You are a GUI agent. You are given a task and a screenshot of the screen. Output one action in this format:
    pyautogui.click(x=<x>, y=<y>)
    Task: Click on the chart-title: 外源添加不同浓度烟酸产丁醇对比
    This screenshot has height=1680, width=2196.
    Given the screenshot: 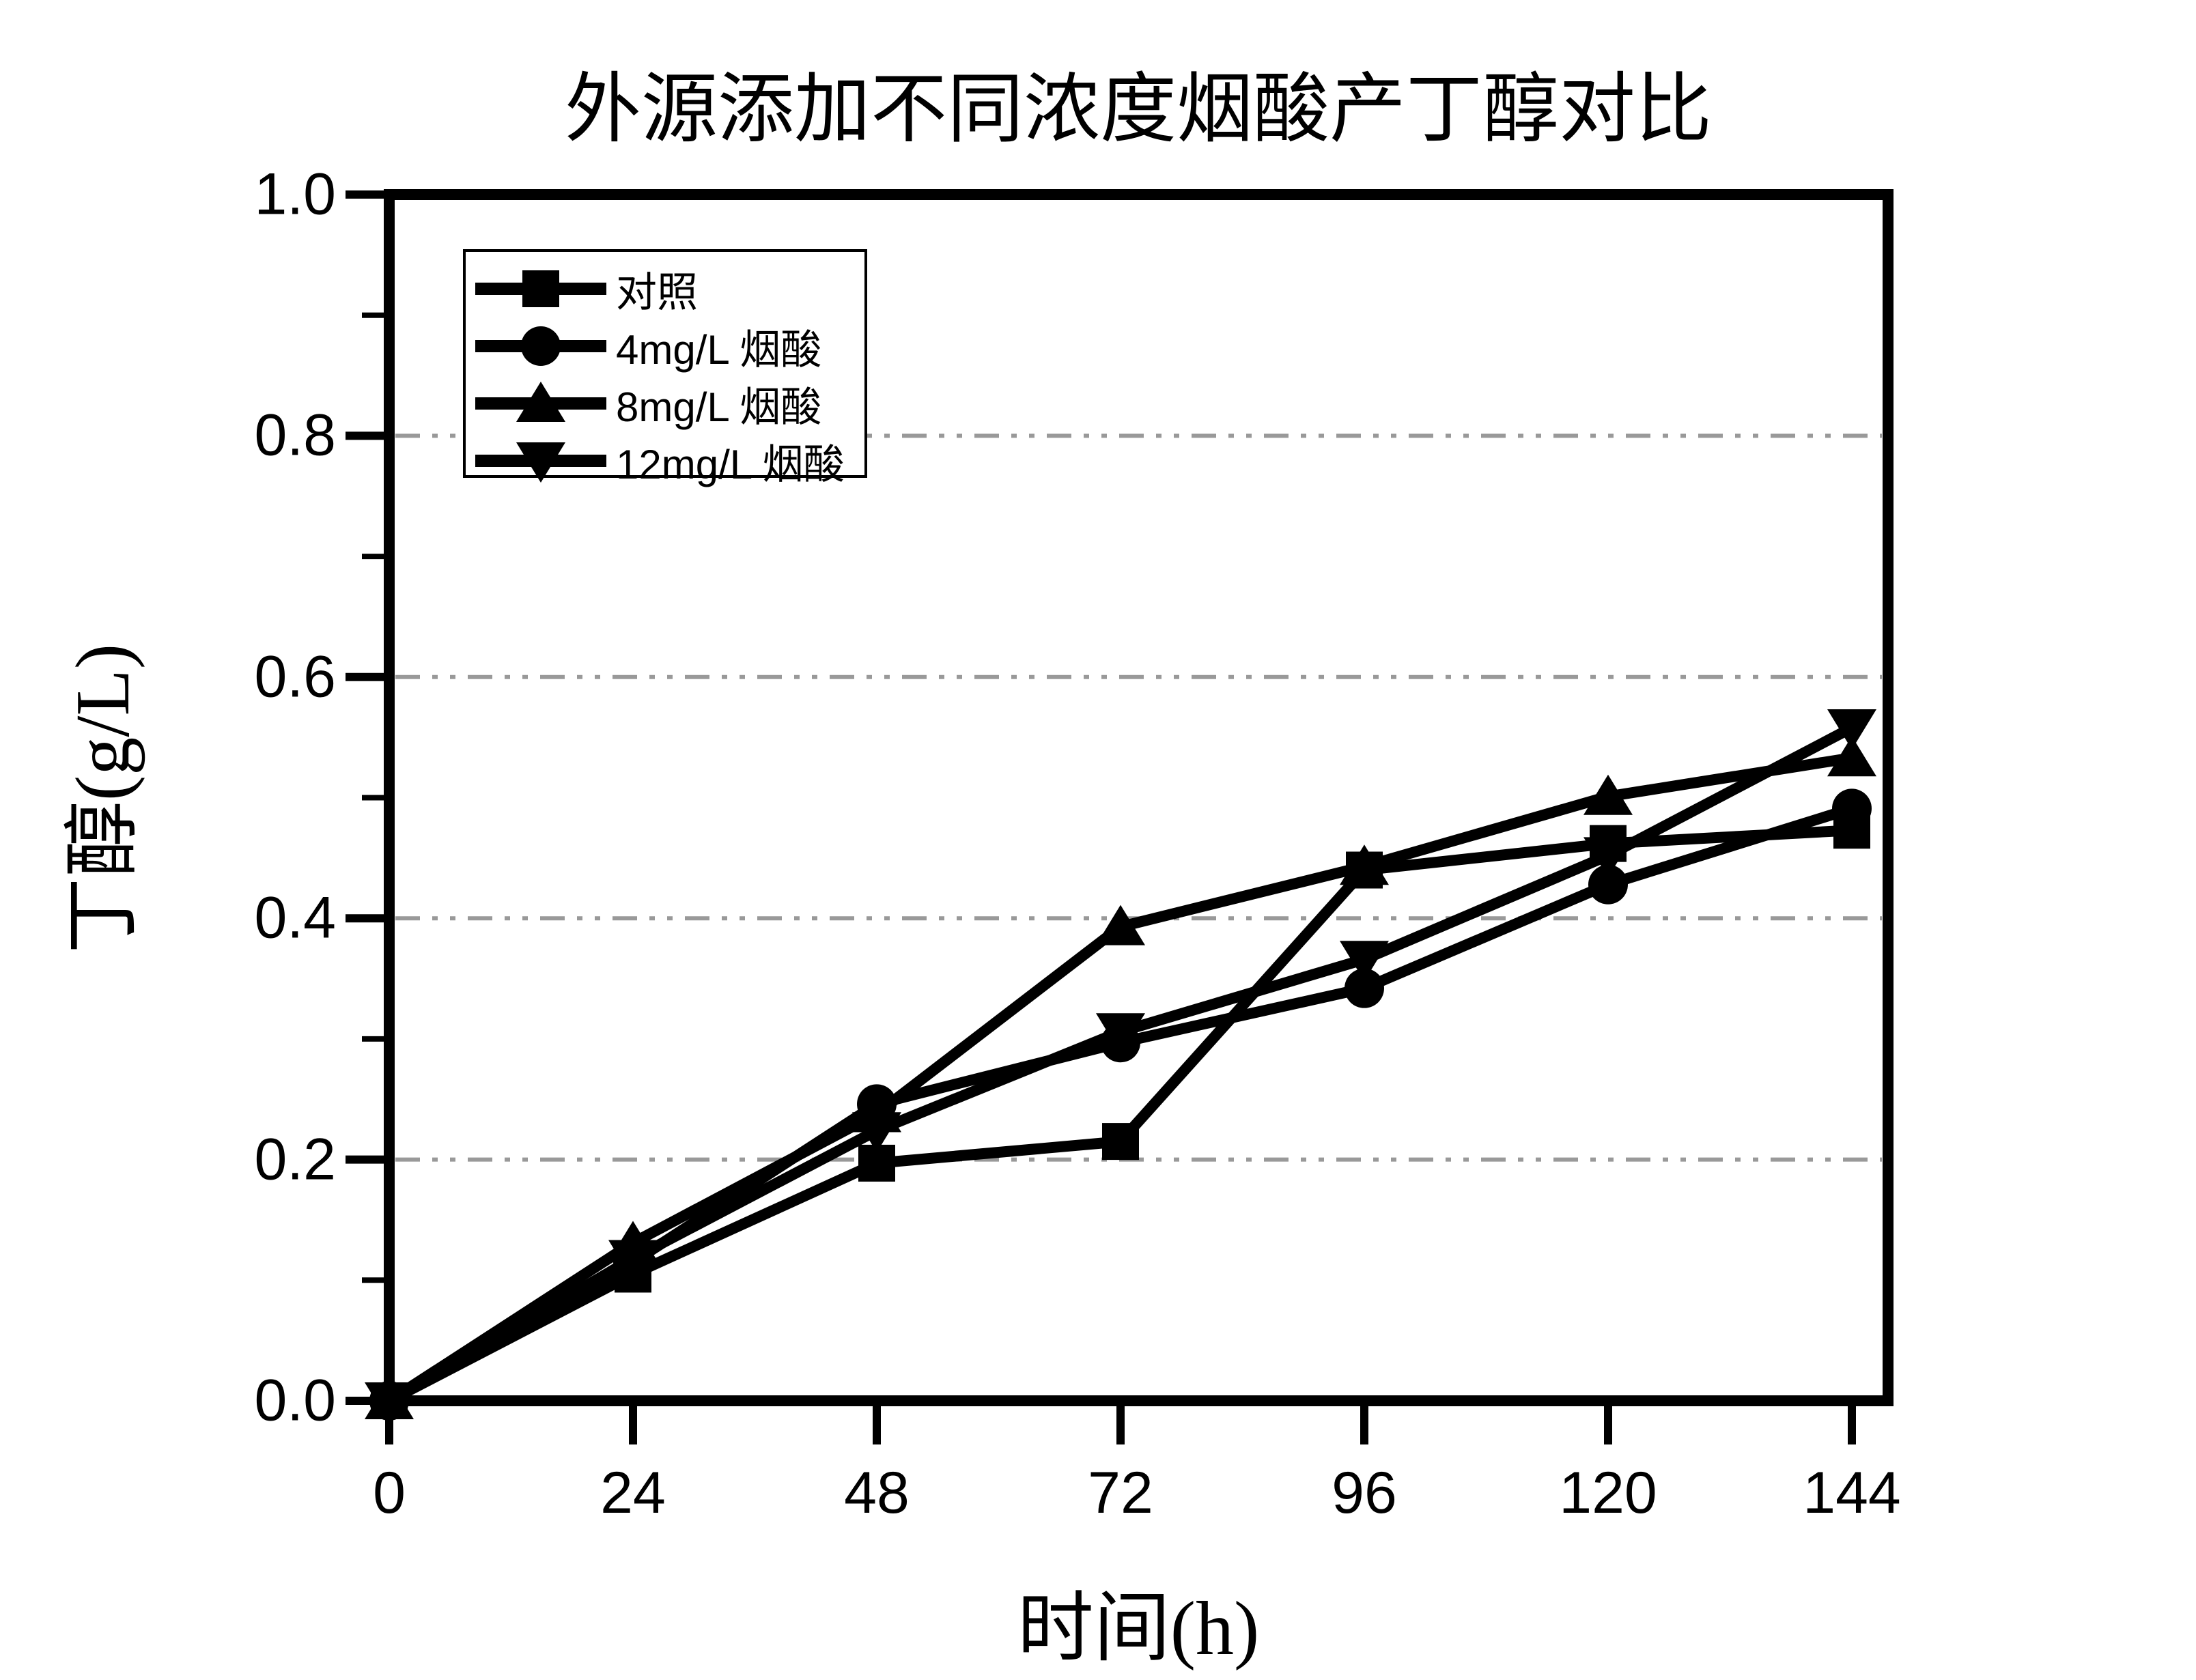 What is the action you would take?
    pyautogui.click(x=1139, y=110)
    